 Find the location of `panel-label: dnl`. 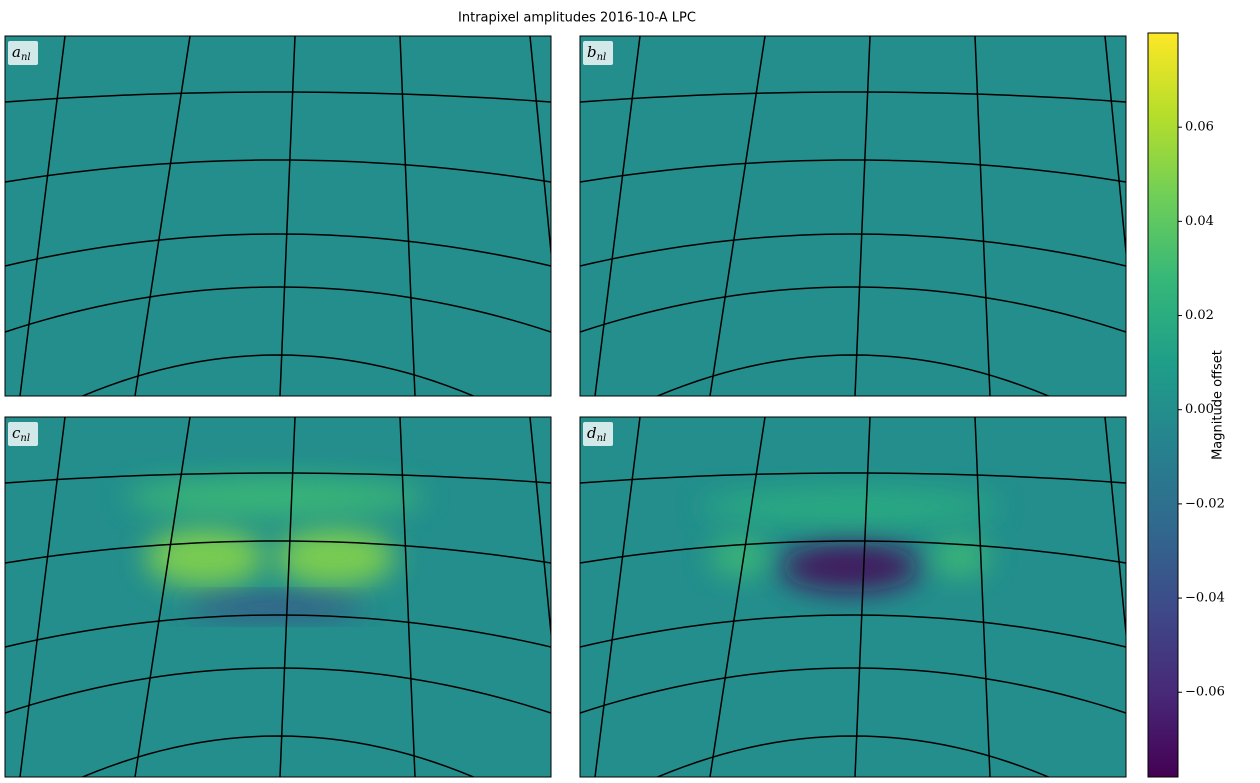

panel-label: dnl is located at coordinates (596, 434).